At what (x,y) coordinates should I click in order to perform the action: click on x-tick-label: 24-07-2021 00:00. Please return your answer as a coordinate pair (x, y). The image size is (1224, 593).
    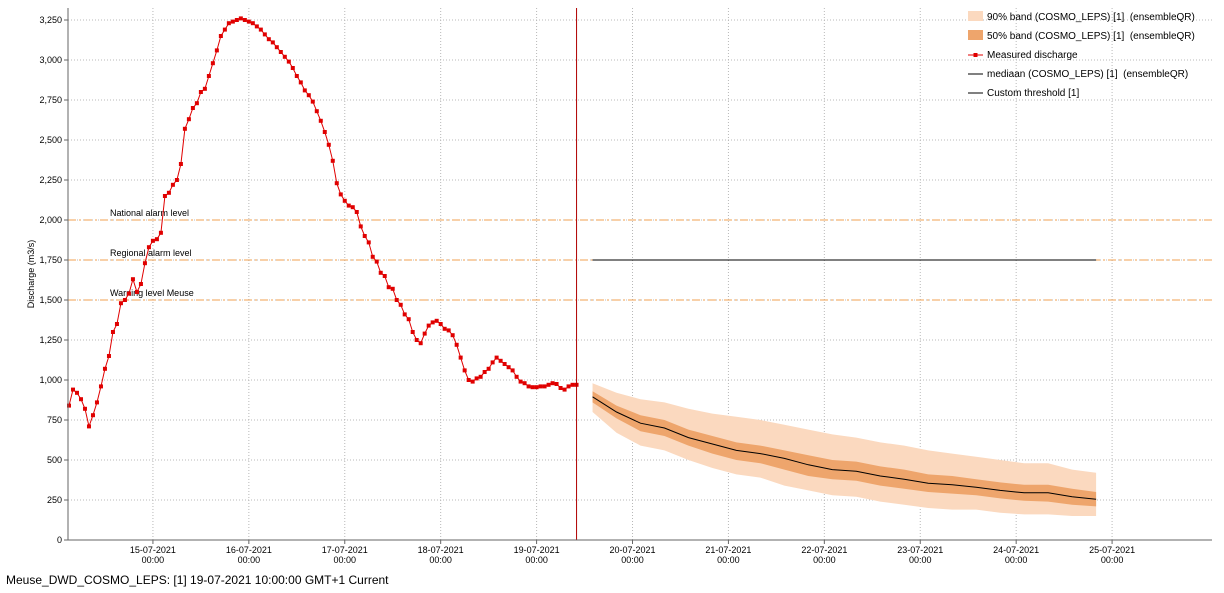
    Looking at the image, I should click on (1016, 555).